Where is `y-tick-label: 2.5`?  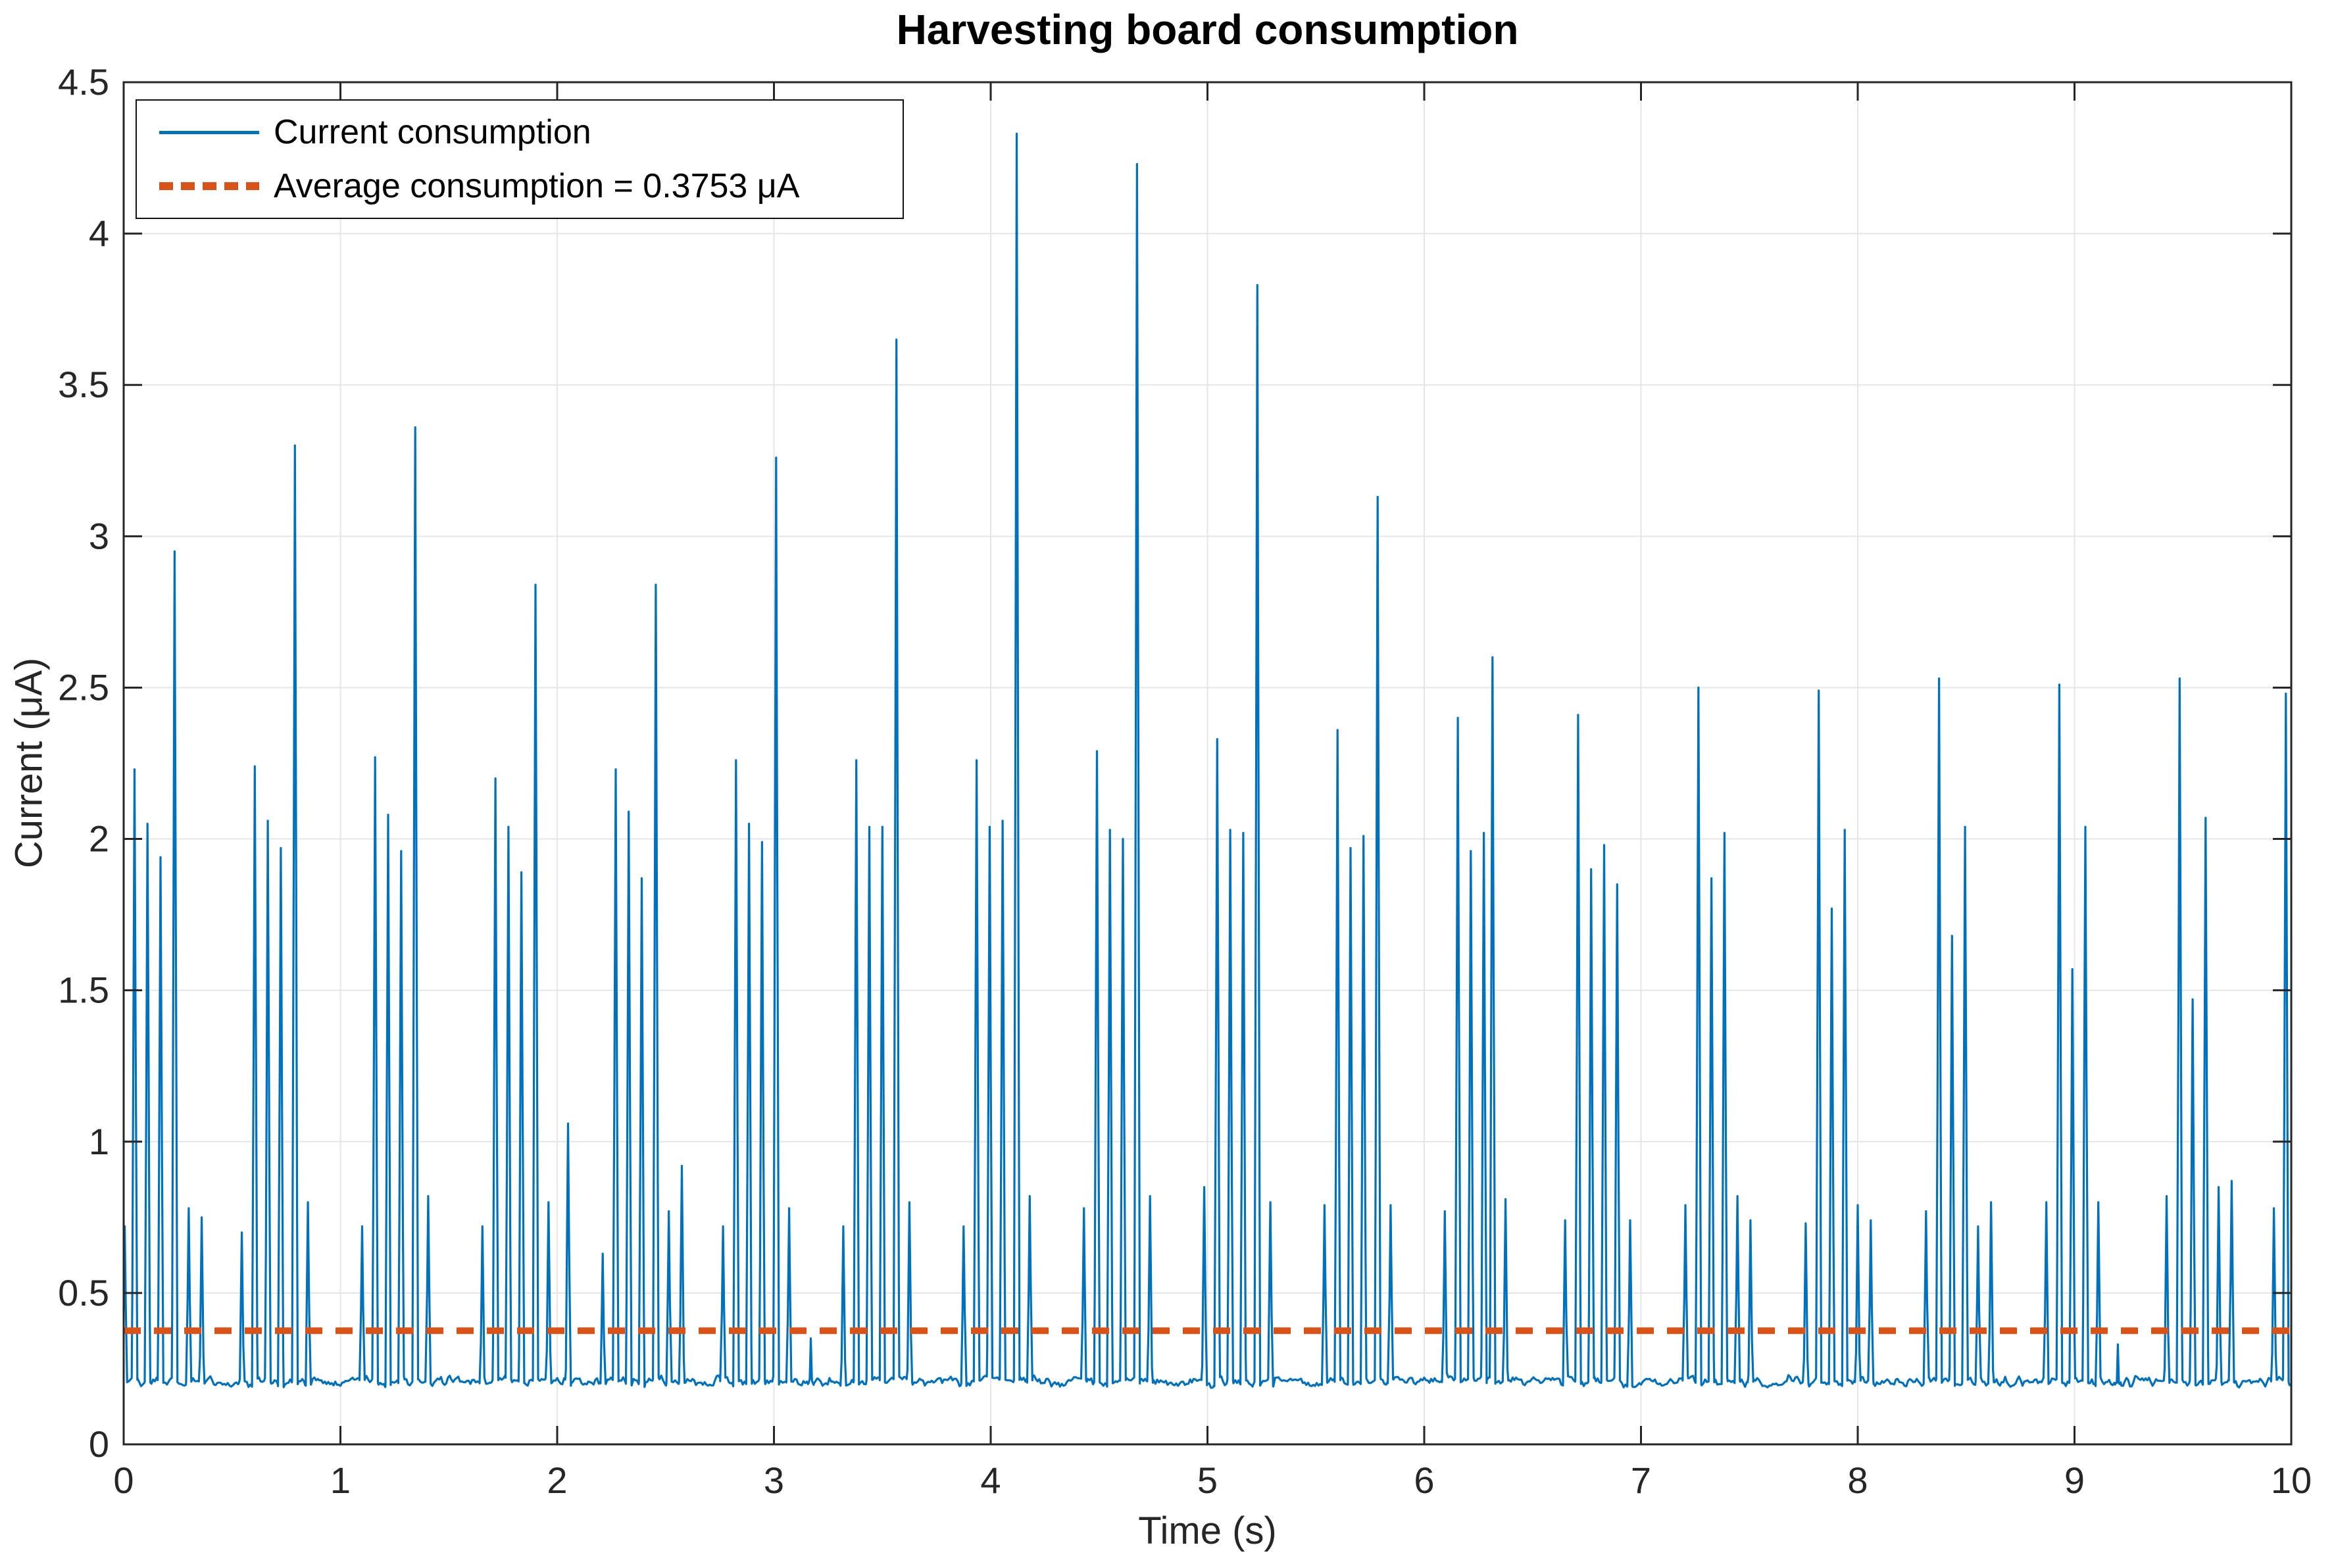
y-tick-label: 2.5 is located at coordinates (83, 687).